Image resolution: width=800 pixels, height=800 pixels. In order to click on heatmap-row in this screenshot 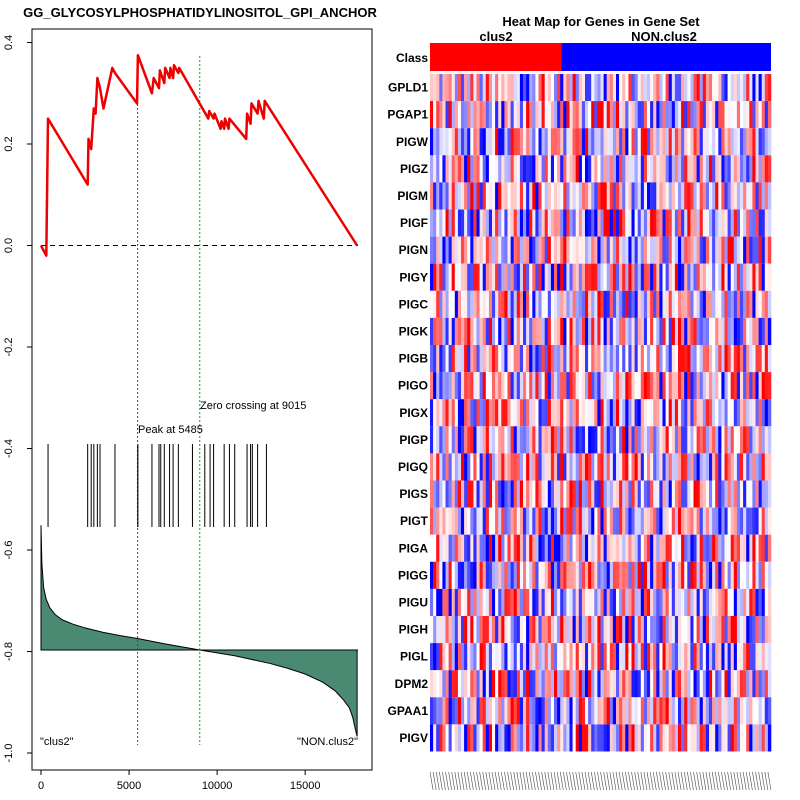, I will do `click(601, 386)`.